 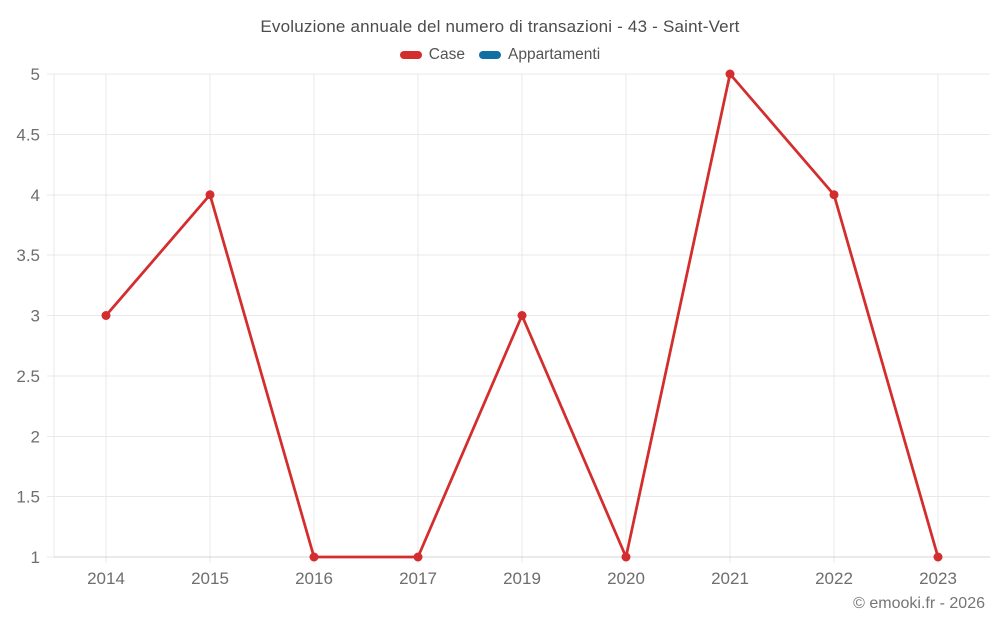 What do you see at coordinates (919, 603) in the screenshot?
I see `watermark-credit: © emooki.fr - 2026` at bounding box center [919, 603].